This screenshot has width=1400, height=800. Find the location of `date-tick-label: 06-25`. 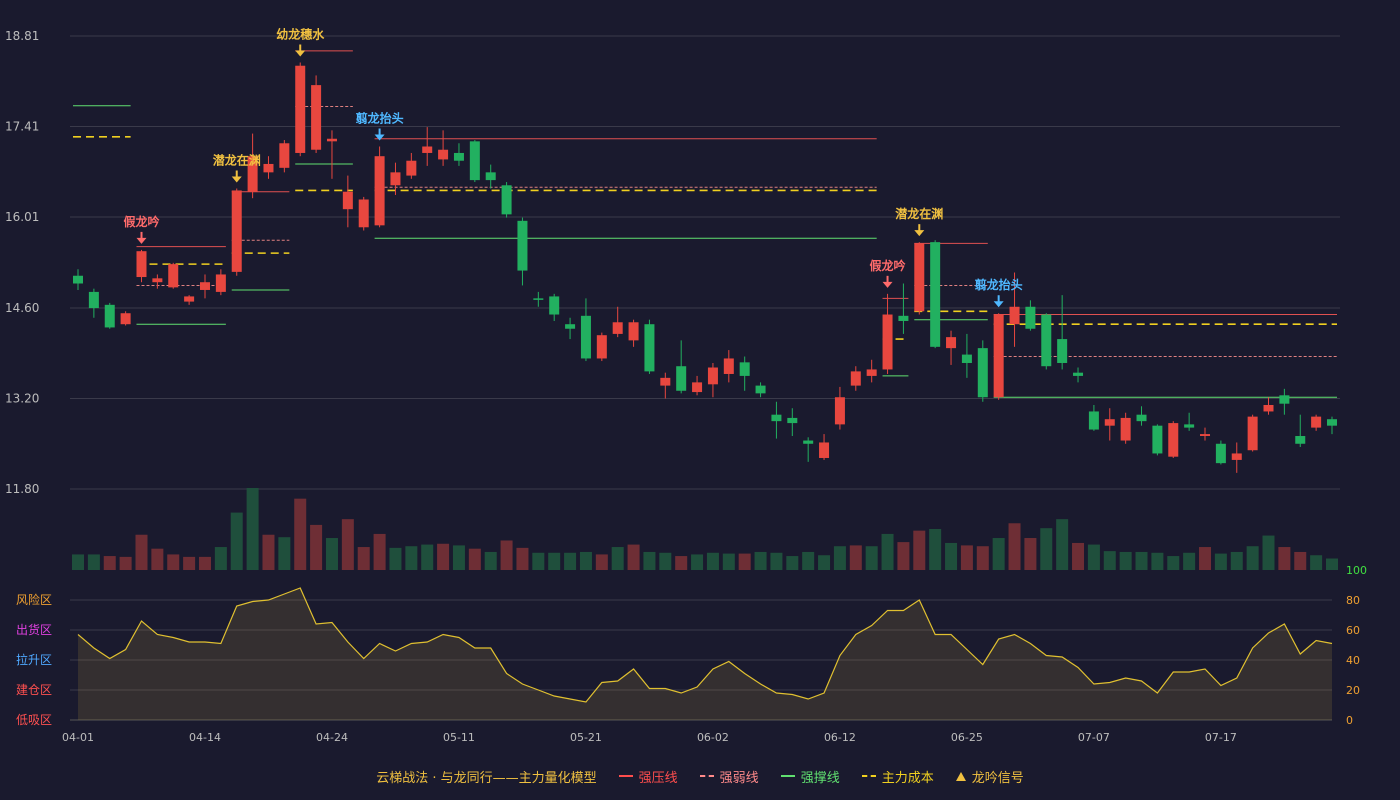

date-tick-label: 06-25 is located at coordinates (967, 737).